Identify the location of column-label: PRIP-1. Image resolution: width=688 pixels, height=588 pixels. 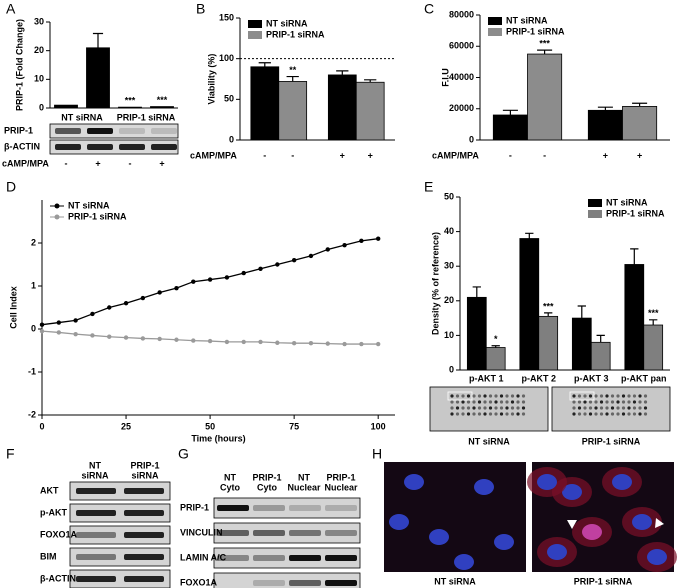
(266, 477).